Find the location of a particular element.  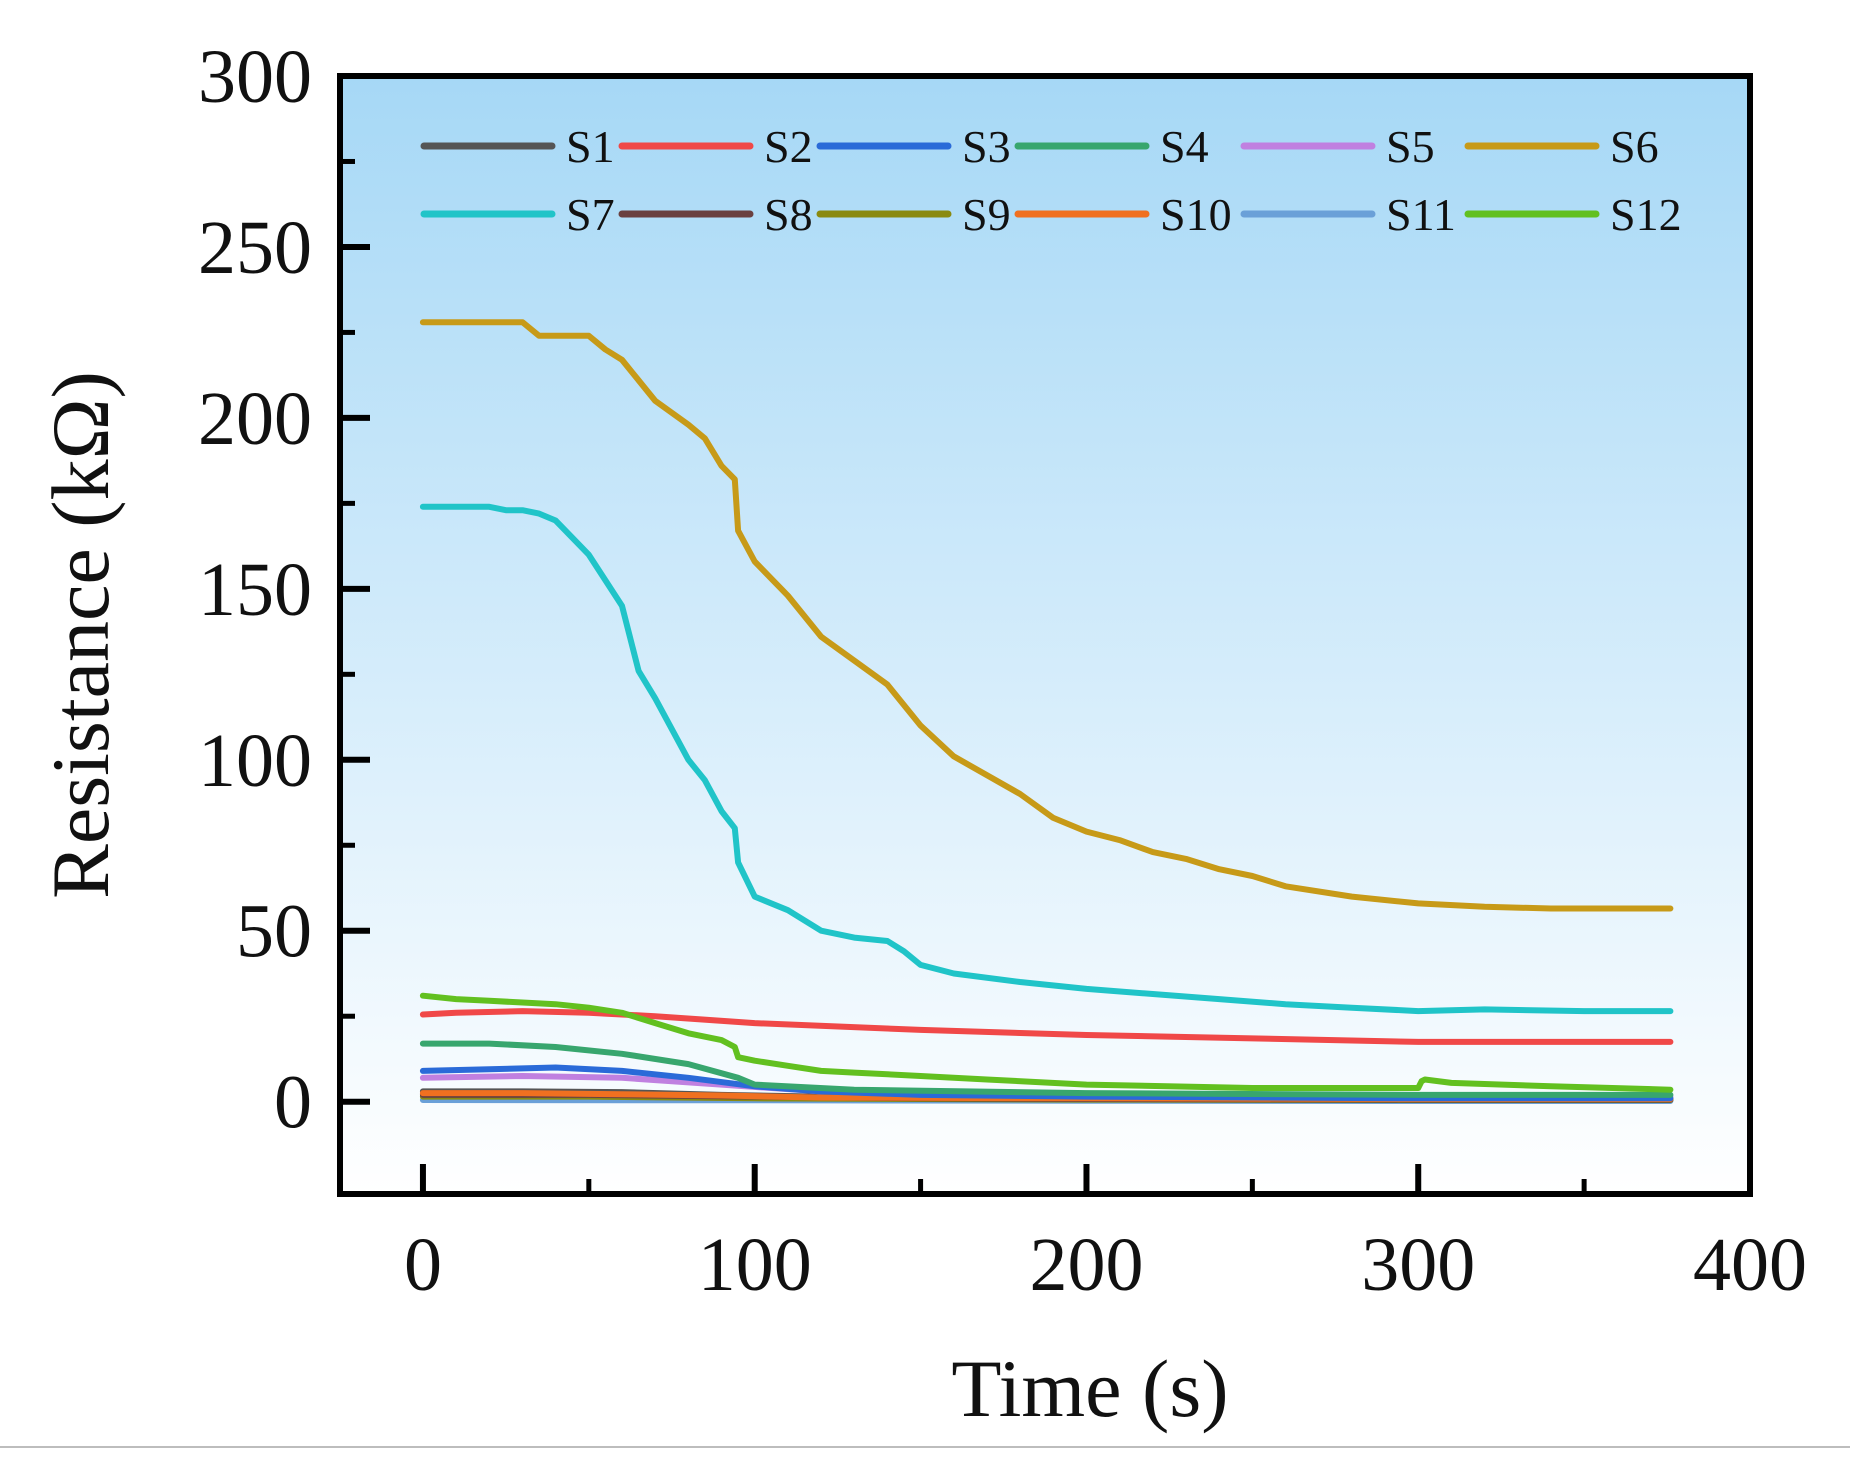

legend-label-s5: S5 is located at coordinates (1410, 146).